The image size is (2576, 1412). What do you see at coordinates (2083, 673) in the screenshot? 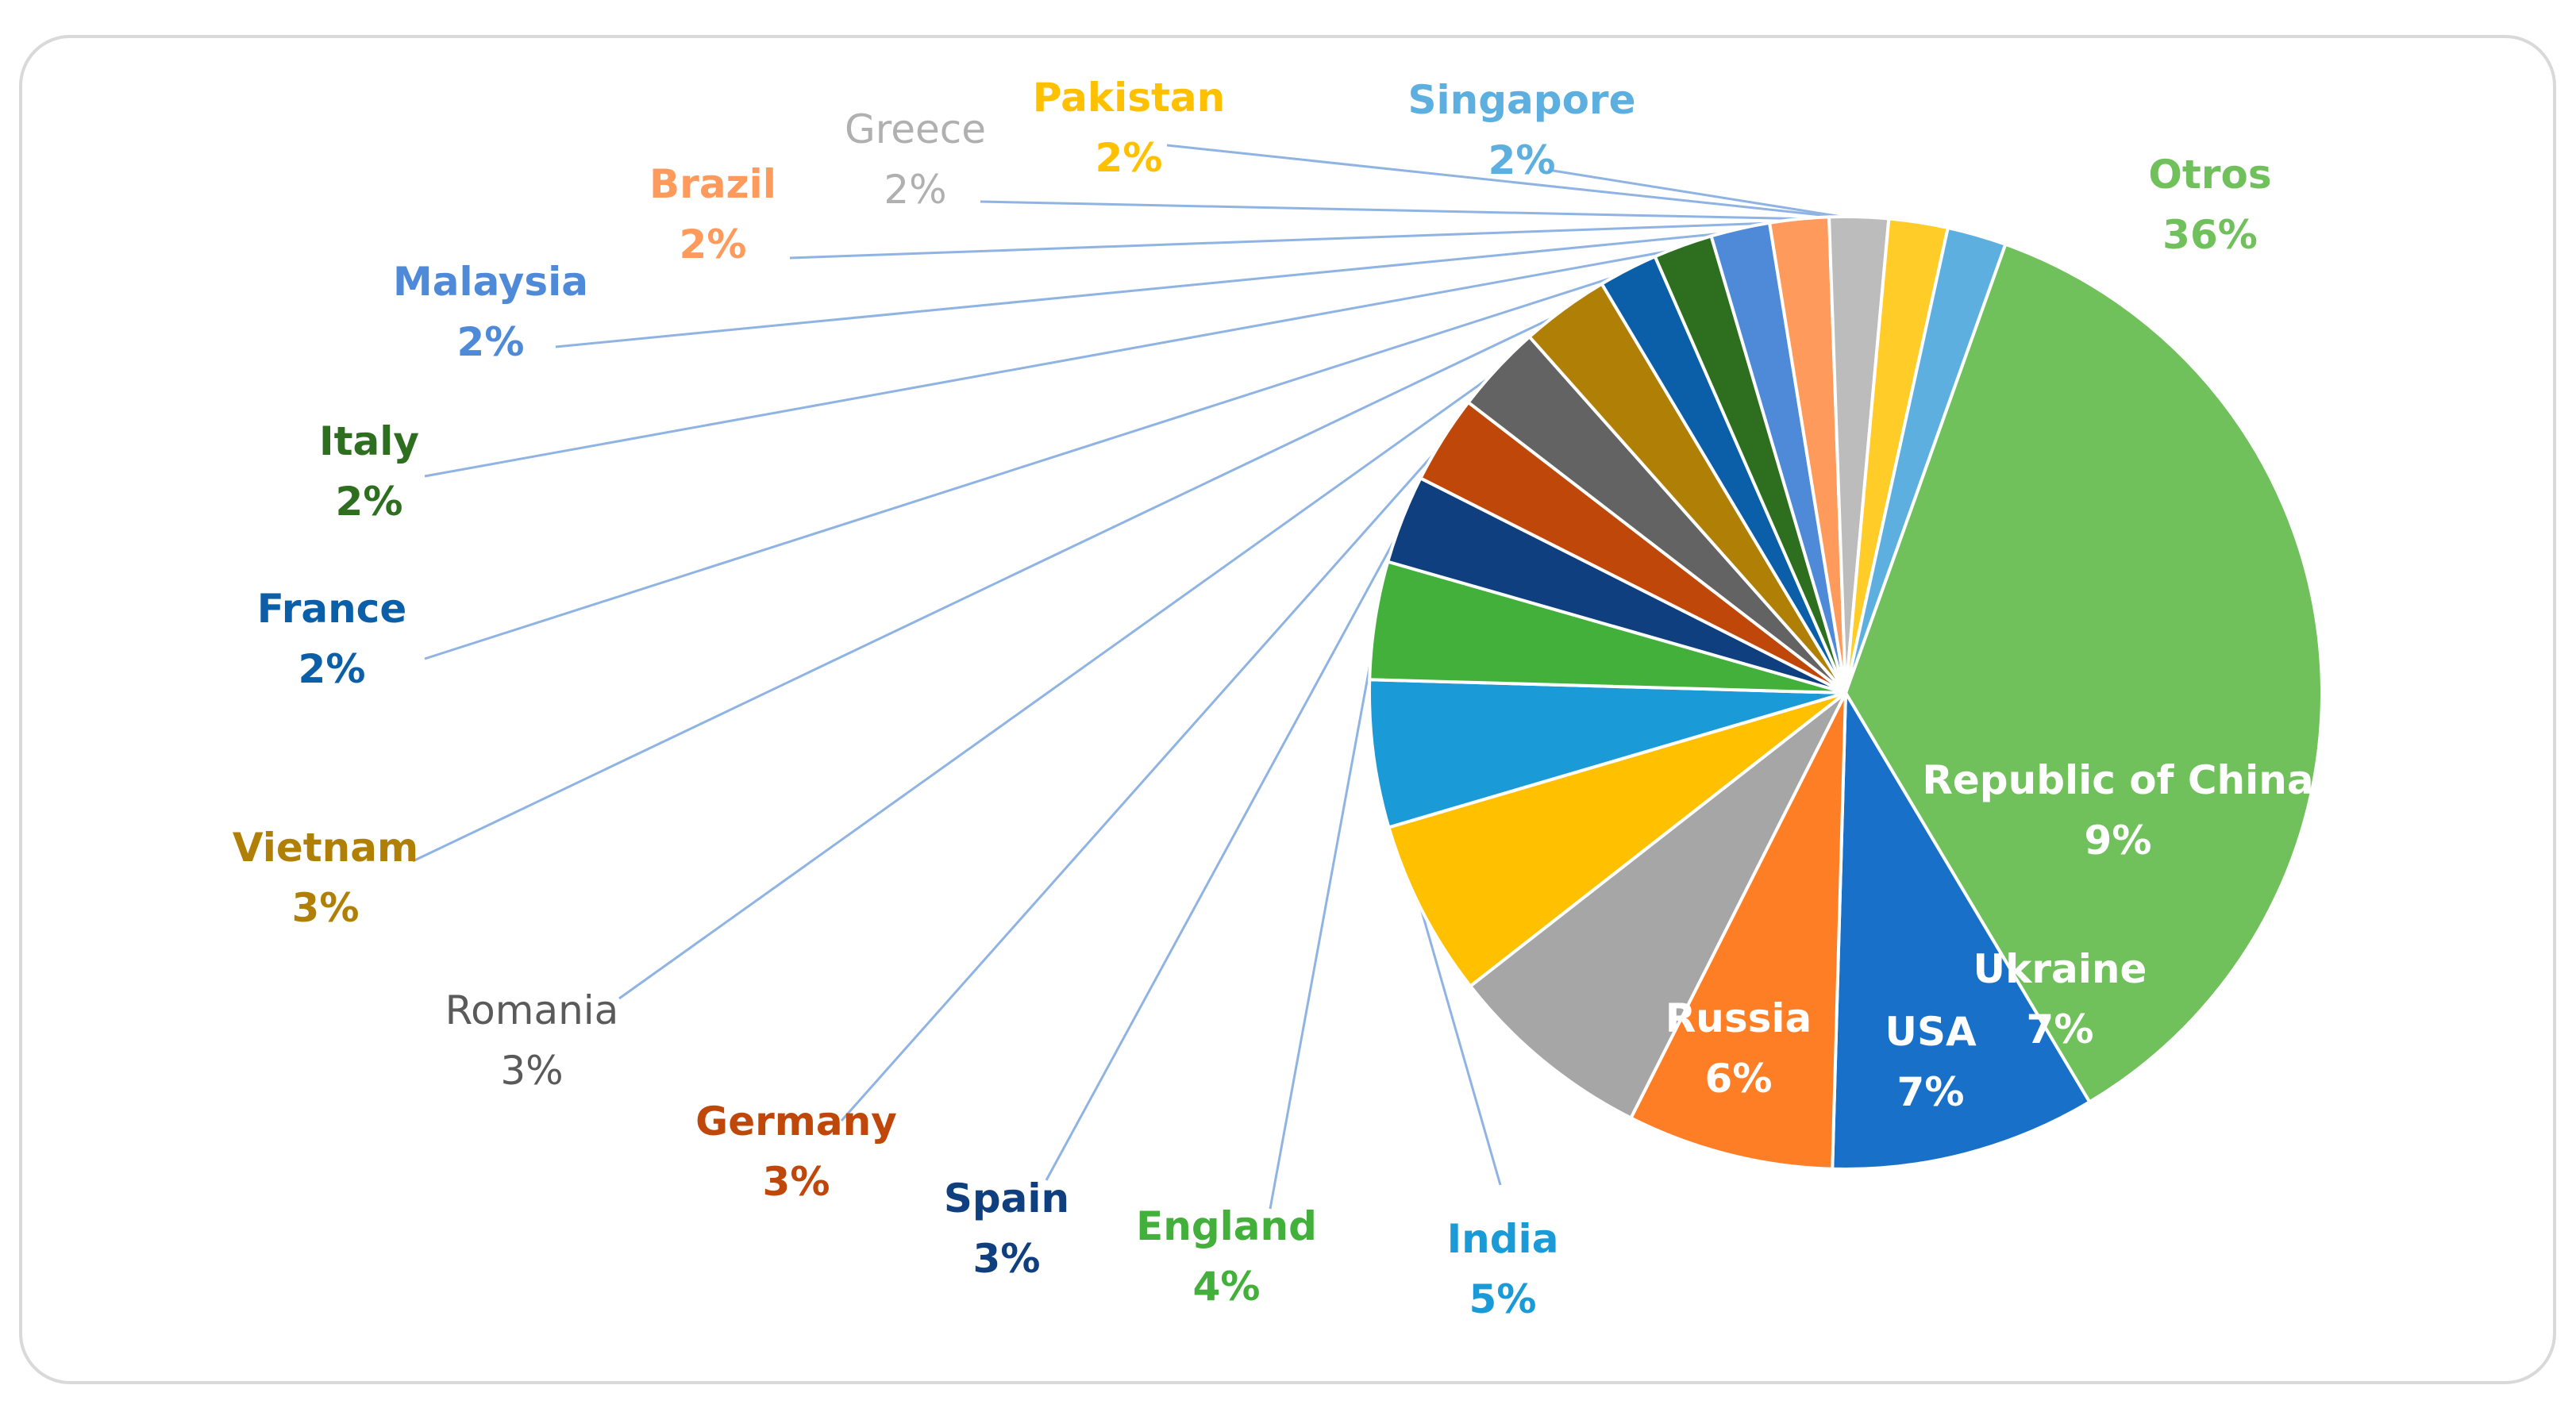
I see `slice-otros` at bounding box center [2083, 673].